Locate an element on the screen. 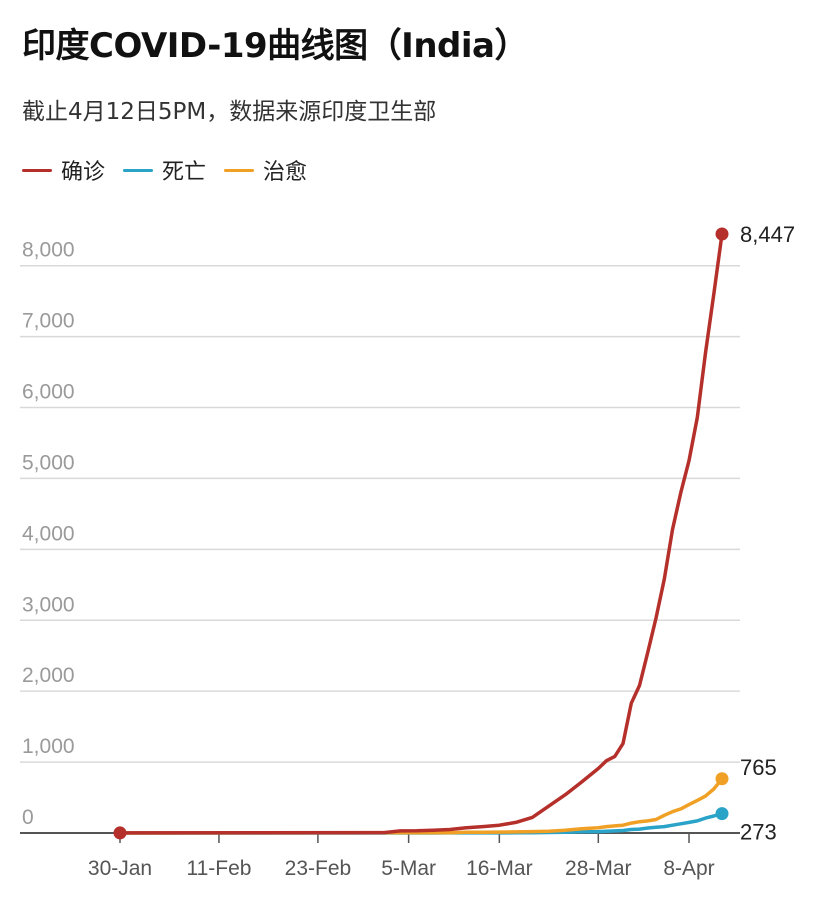 The width and height of the screenshot is (840, 912). x-tick-label-28-Mar: 28-Mar is located at coordinates (598, 868).